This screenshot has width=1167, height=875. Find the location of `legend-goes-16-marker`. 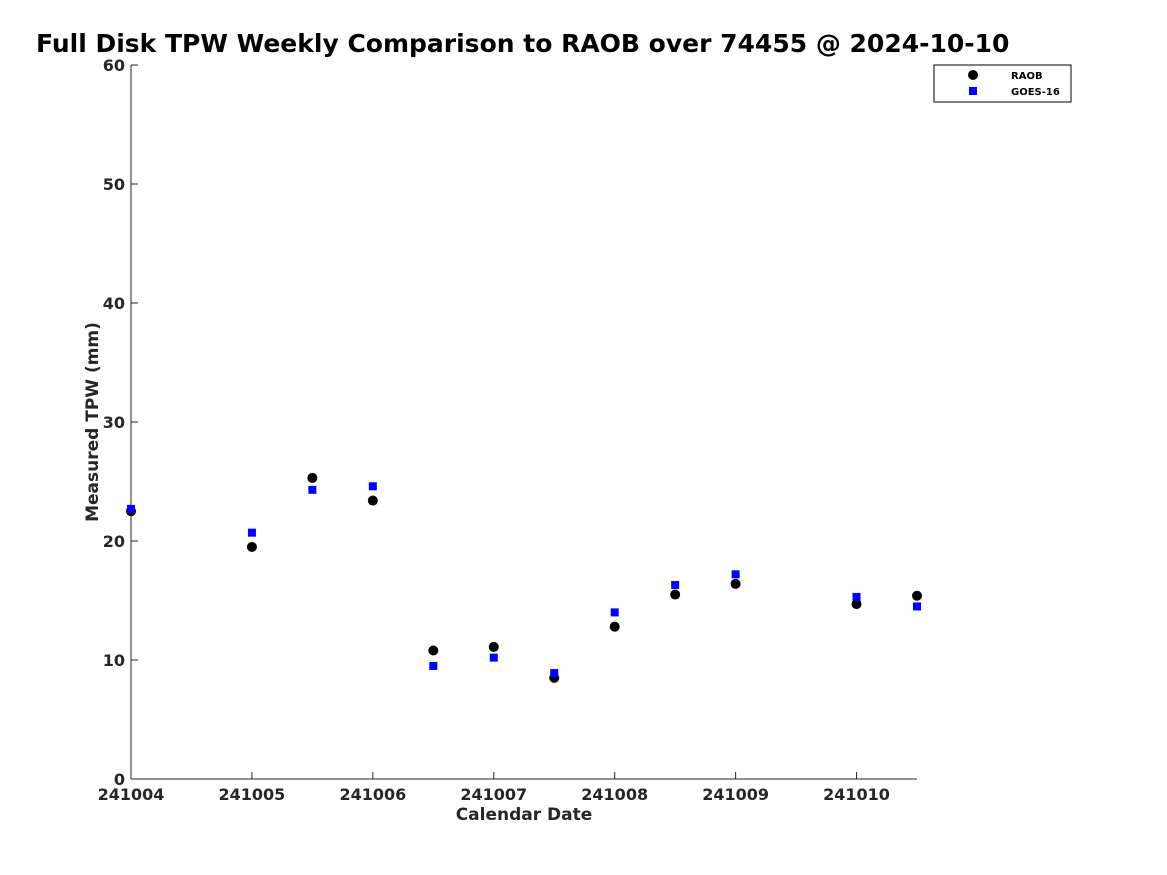

legend-goes-16-marker is located at coordinates (973, 91).